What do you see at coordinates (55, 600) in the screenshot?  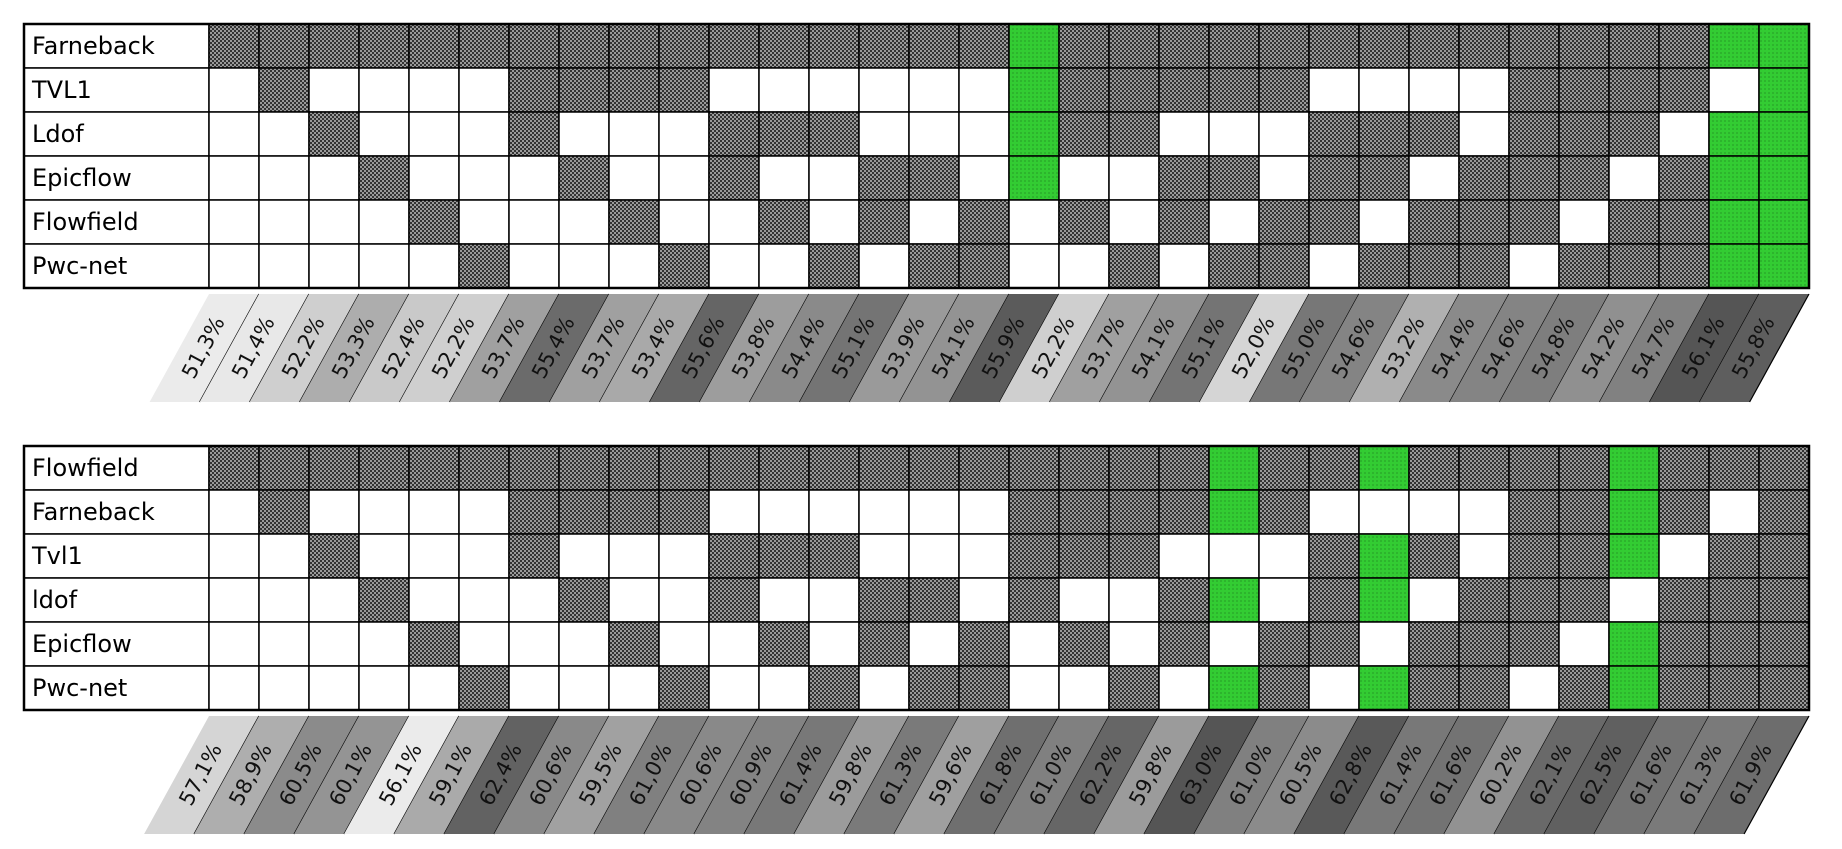 I see `row-label: ldof` at bounding box center [55, 600].